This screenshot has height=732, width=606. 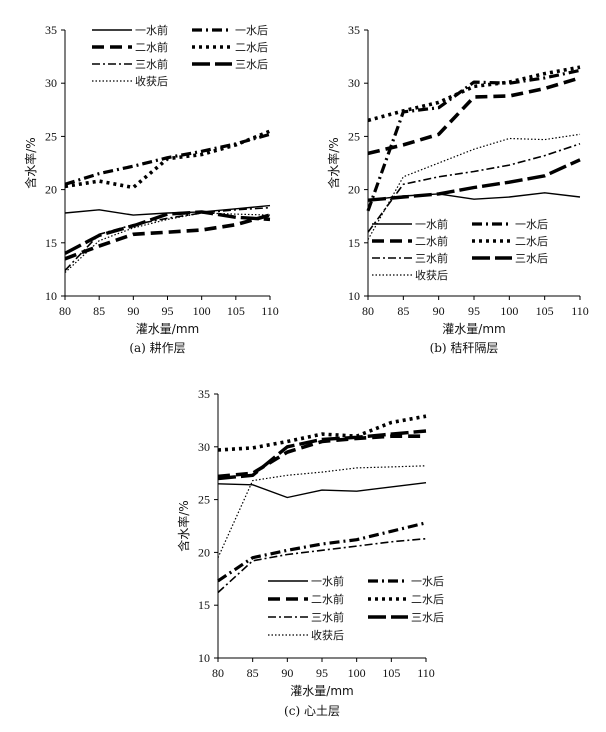 What do you see at coordinates (157, 347) in the screenshot?
I see `panel-caption: (a) 耕作层` at bounding box center [157, 347].